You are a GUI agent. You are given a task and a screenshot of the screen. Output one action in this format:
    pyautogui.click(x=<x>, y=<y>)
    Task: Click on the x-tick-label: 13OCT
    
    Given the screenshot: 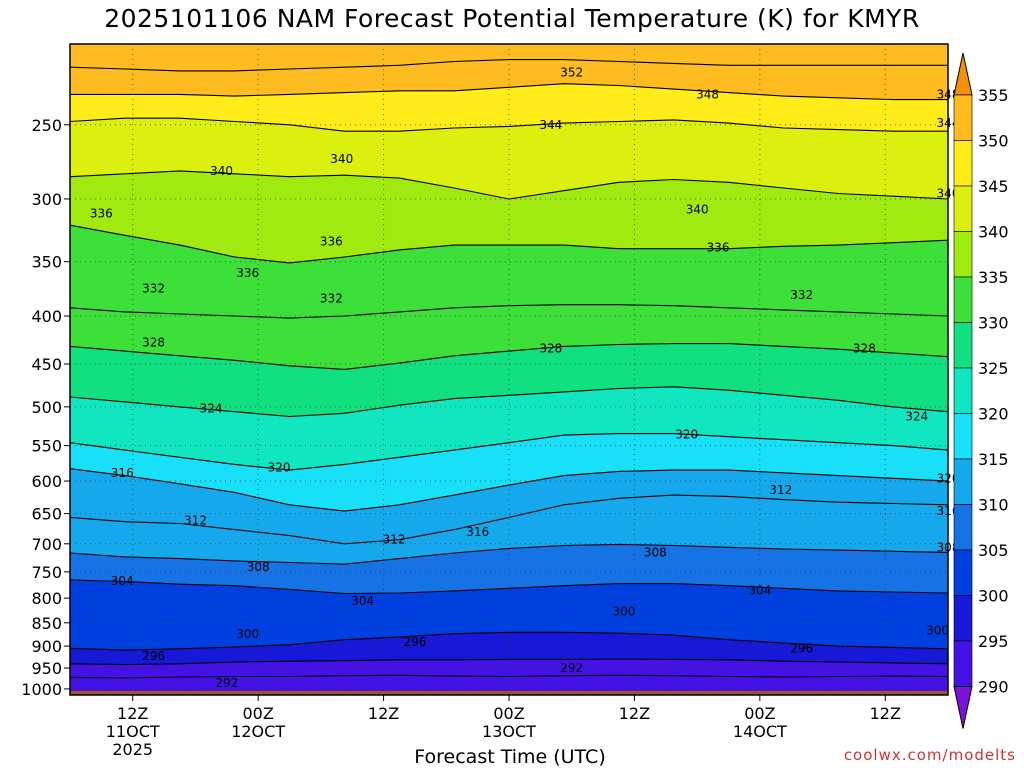 What is the action you would take?
    pyautogui.click(x=509, y=731)
    